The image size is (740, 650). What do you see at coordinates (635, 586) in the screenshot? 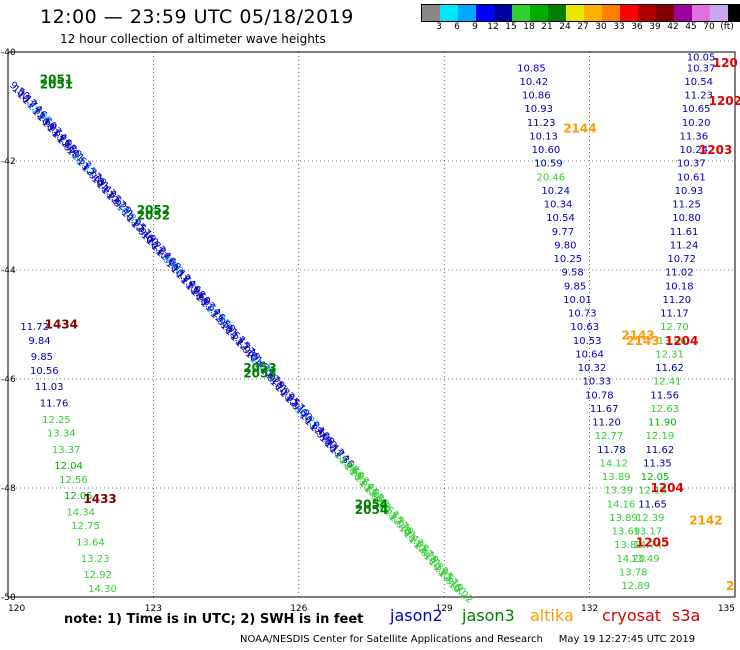
I see `swh-value: 12.89` at bounding box center [635, 586].